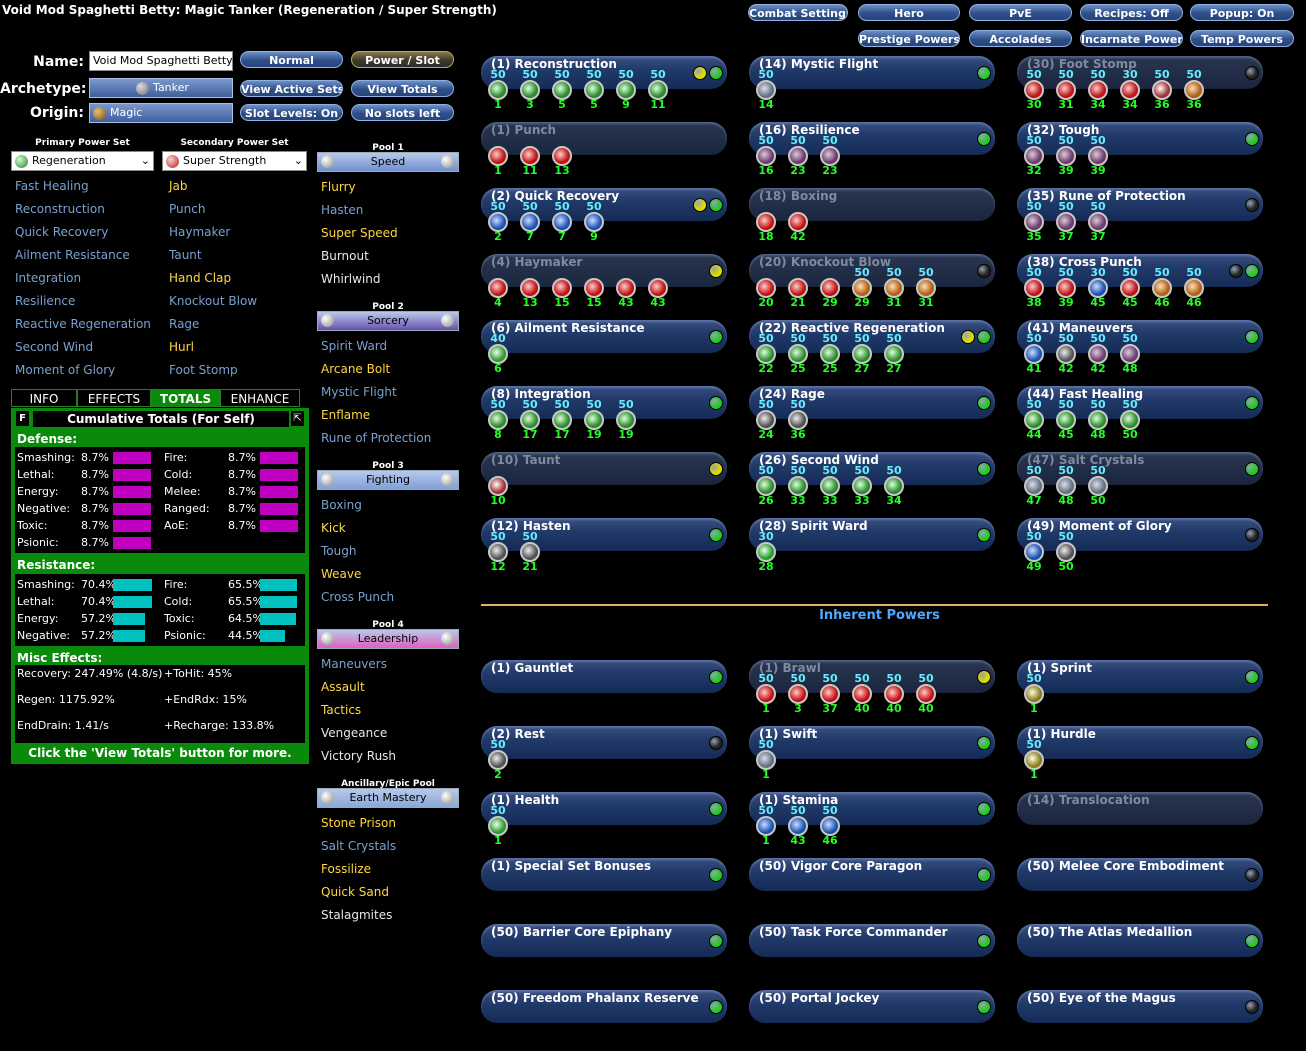 The width and height of the screenshot is (1306, 1051). Describe the element at coordinates (402, 88) in the screenshot. I see `view-totals-button: View Totals` at that location.